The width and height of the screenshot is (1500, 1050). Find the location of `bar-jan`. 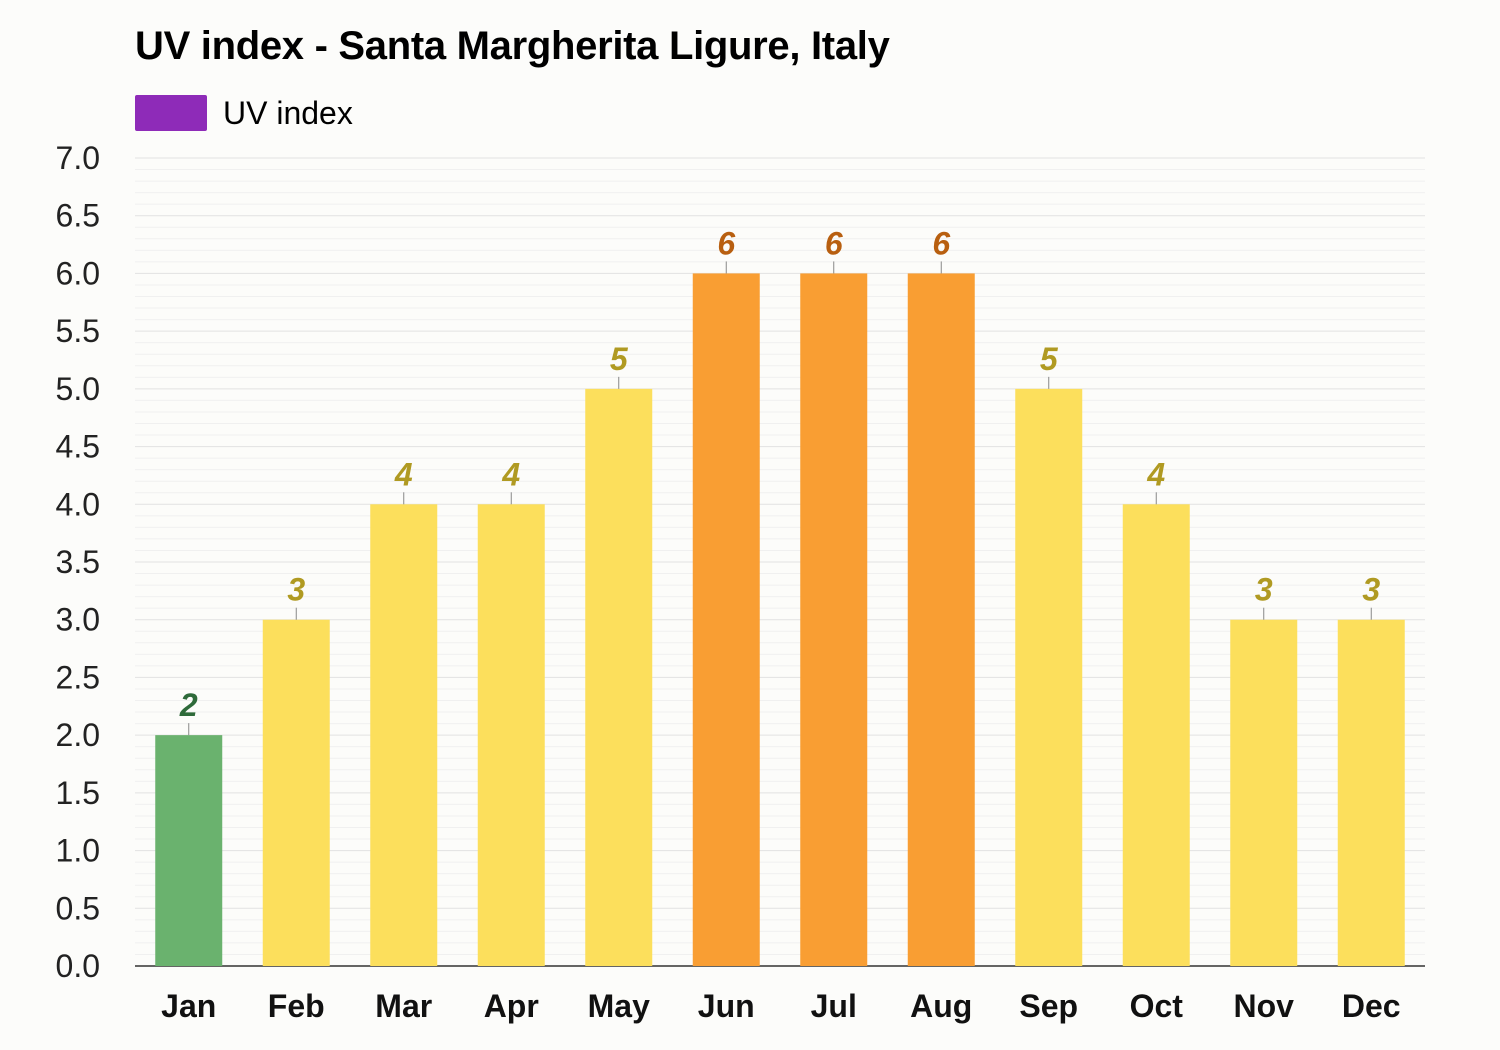

bar-jan is located at coordinates (189, 850).